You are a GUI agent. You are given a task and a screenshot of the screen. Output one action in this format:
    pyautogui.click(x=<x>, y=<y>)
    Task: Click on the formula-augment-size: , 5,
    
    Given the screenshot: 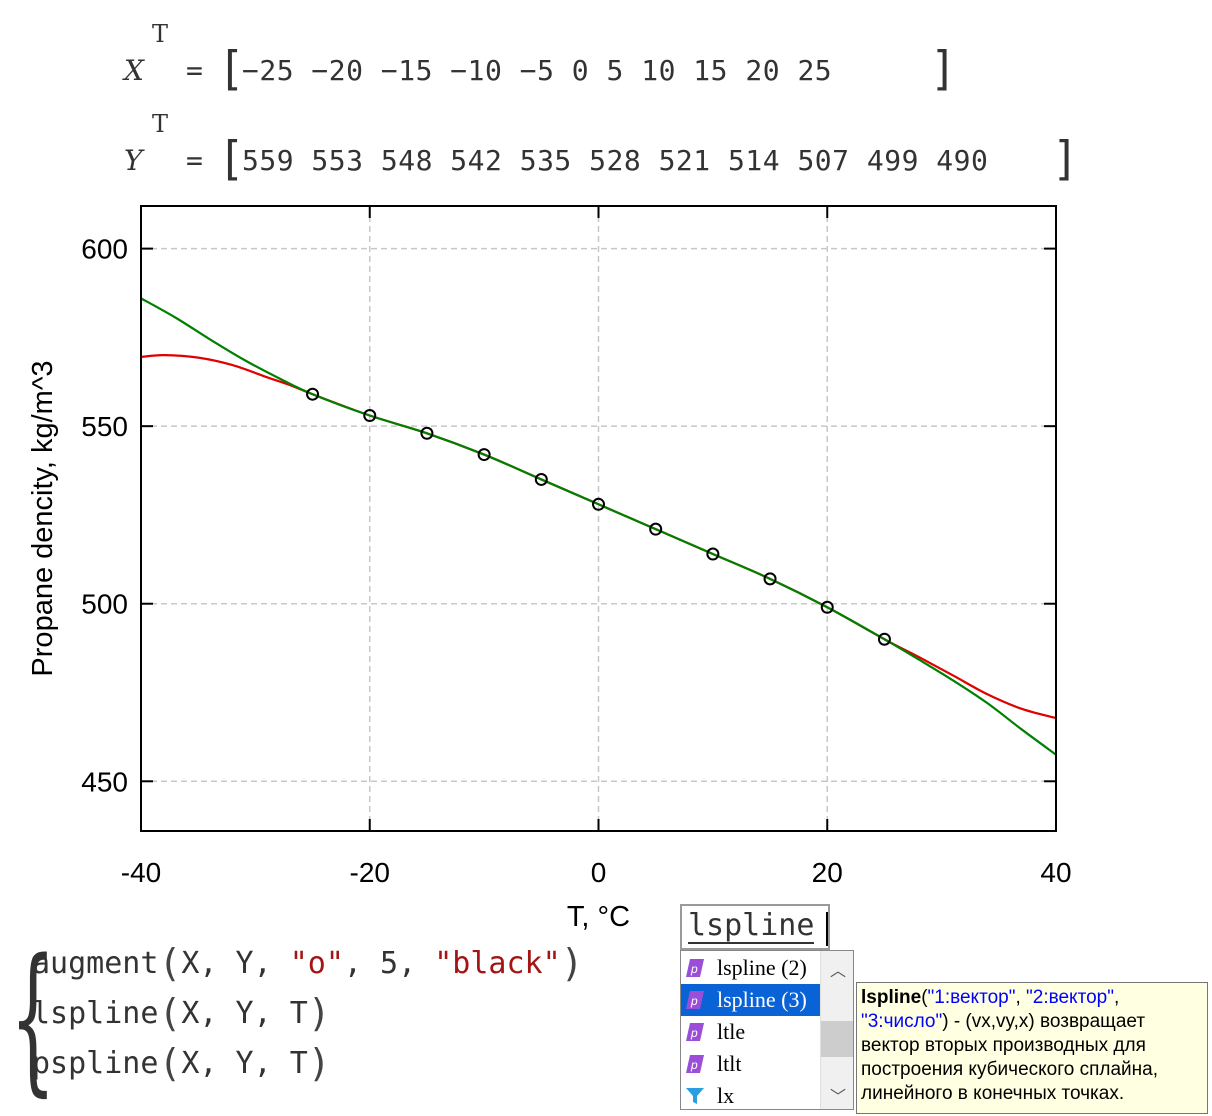 What is the action you would take?
    pyautogui.click(x=389, y=963)
    